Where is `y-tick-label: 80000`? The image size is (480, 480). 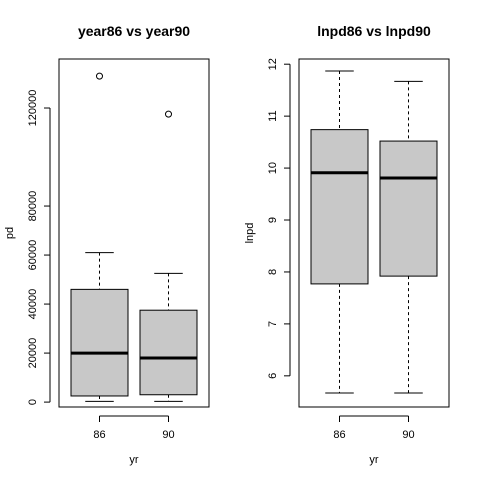 y-tick-label: 80000 is located at coordinates (33, 206).